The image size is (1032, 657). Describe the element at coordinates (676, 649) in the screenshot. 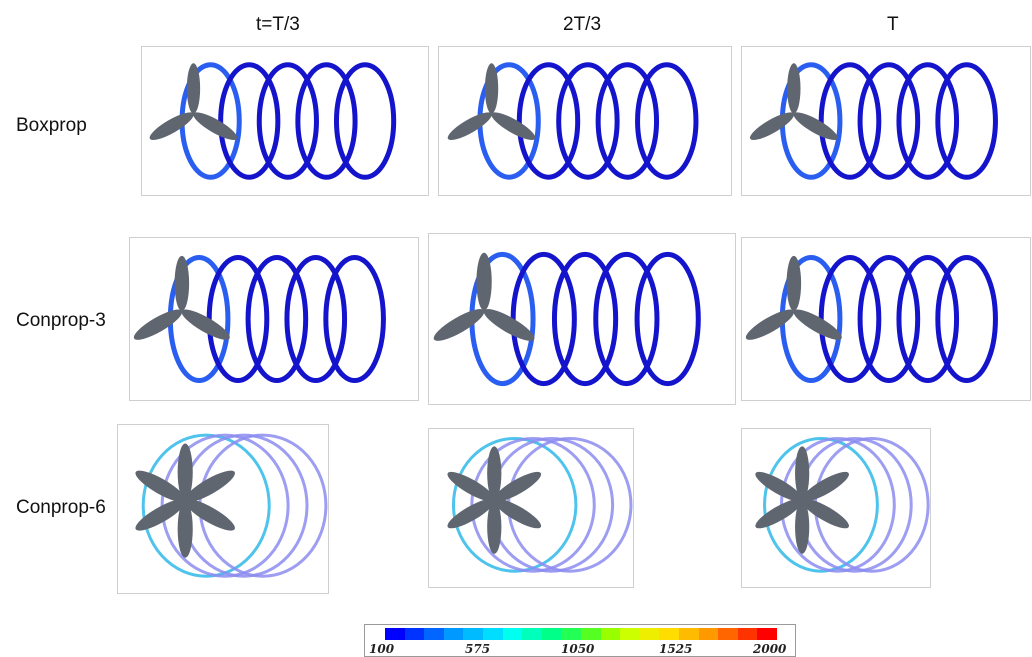

I see `colorbar-tick-1525: 1525` at that location.